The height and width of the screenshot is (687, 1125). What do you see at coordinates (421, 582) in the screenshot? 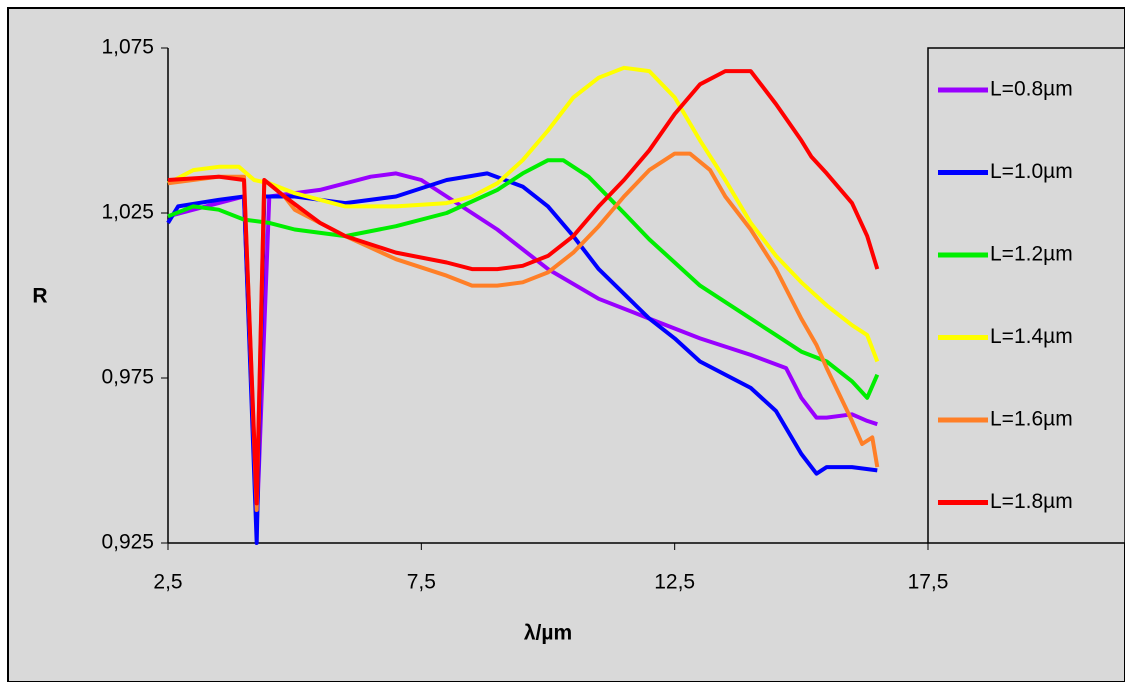
I see `x-tick-label: 7,5` at bounding box center [421, 582].